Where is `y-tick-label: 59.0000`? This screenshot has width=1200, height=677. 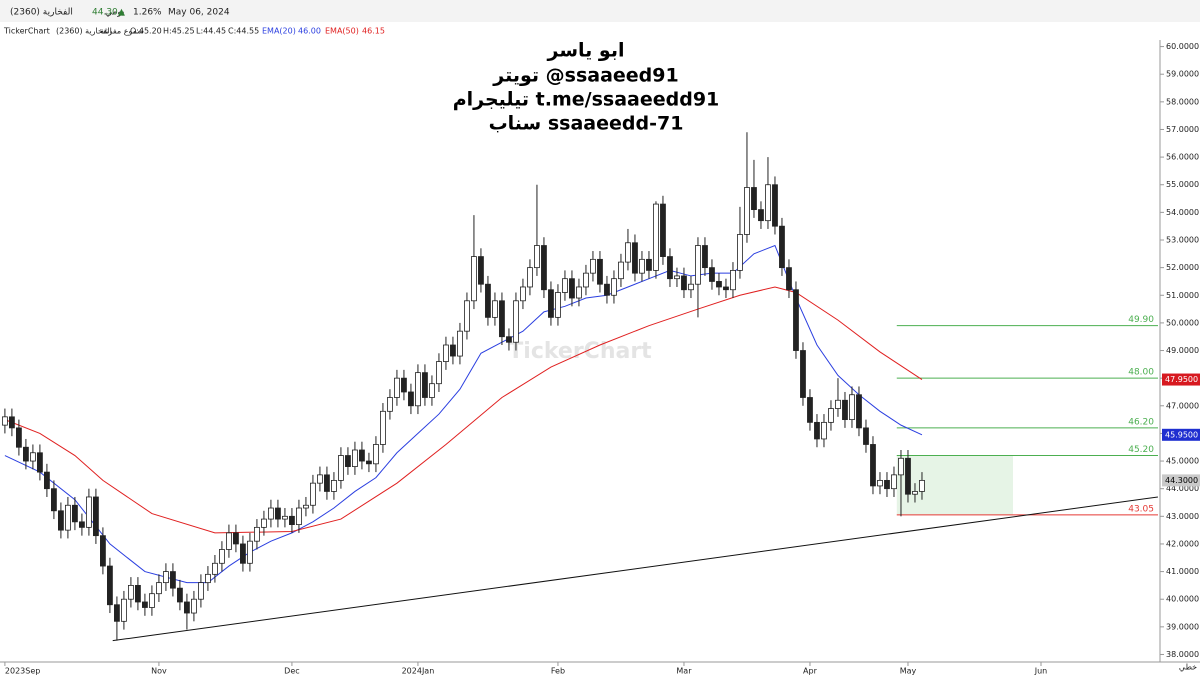
y-tick-label: 59.0000 is located at coordinates (1182, 74).